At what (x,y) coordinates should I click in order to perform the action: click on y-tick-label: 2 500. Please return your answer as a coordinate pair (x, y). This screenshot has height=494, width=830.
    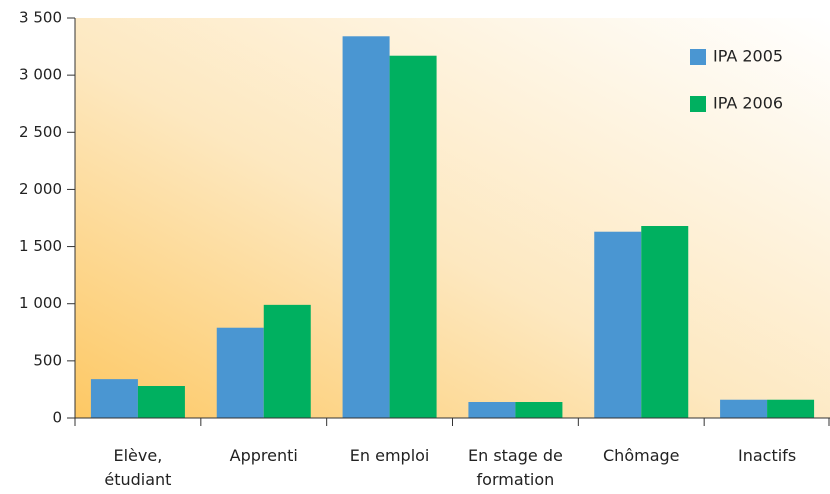
    Looking at the image, I should click on (40, 132).